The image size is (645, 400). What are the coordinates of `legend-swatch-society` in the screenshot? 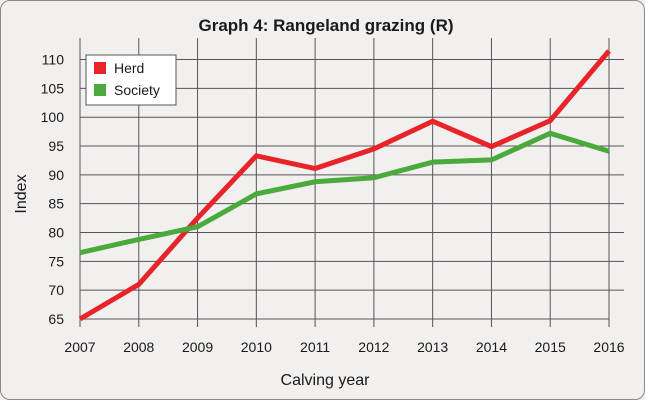 It's located at (100, 90).